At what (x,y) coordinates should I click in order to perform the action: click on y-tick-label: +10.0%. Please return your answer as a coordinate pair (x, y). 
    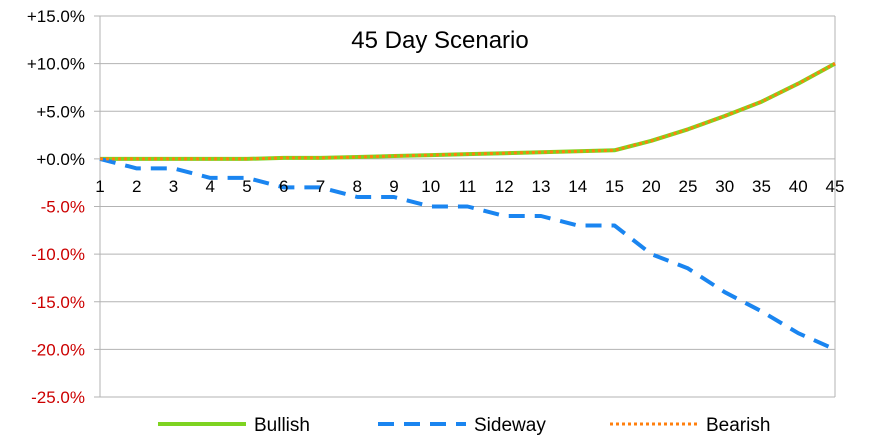
    Looking at the image, I should click on (56, 64).